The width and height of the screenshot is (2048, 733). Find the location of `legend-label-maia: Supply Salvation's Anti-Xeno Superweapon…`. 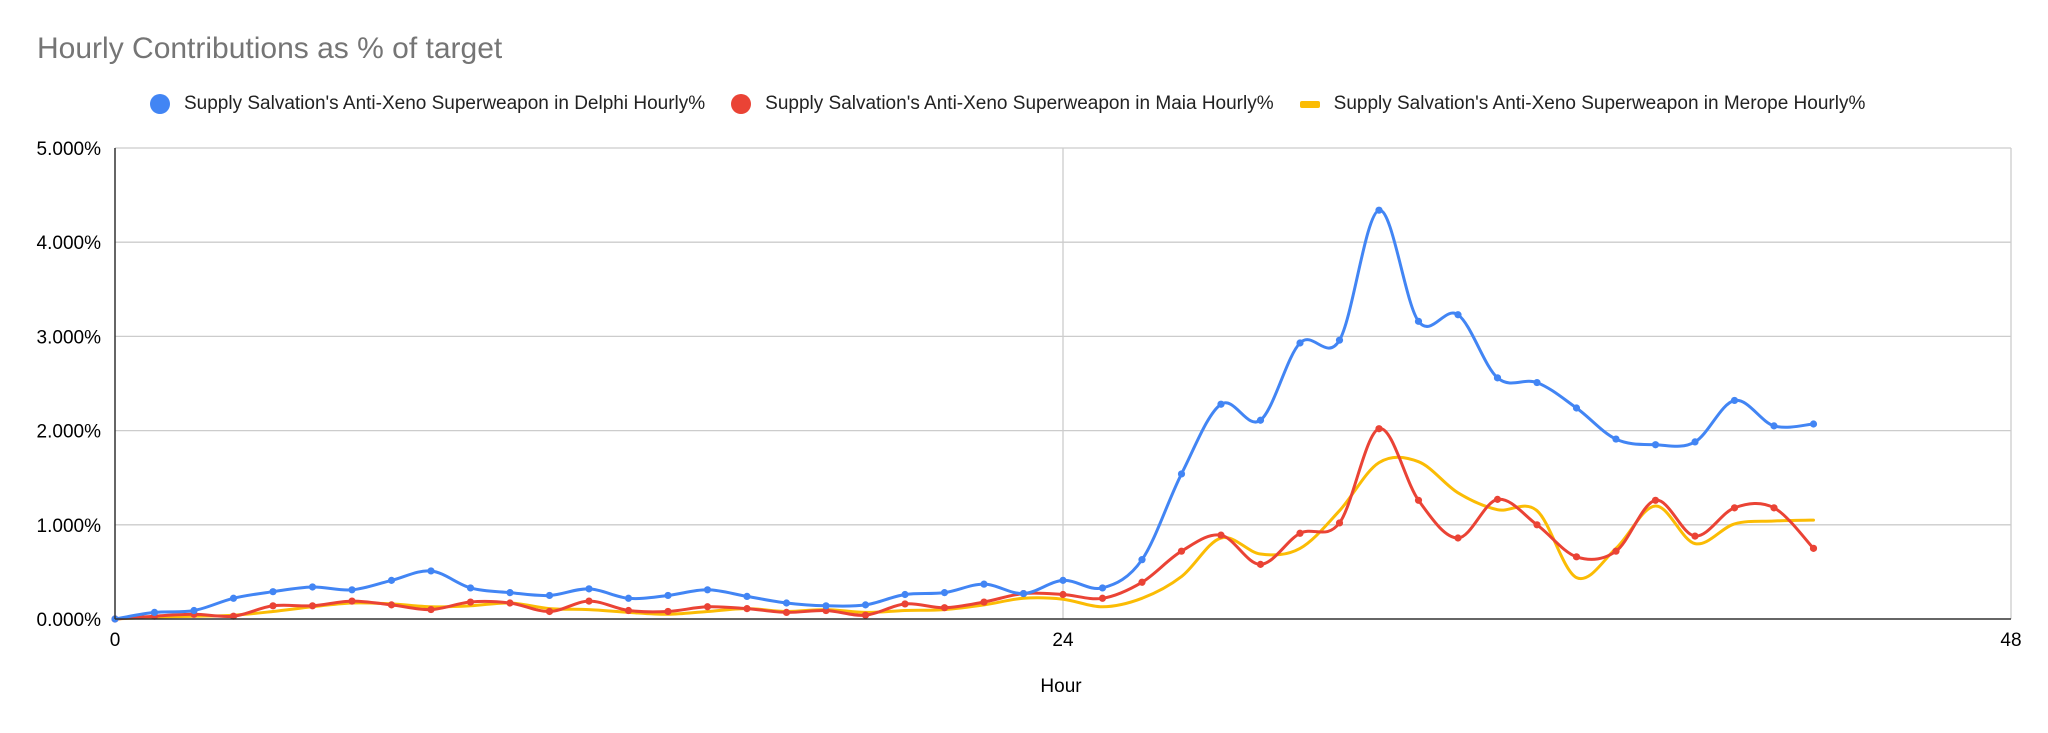

legend-label-maia: Supply Salvation's Anti-Xeno Superweapon… is located at coordinates (1019, 103).